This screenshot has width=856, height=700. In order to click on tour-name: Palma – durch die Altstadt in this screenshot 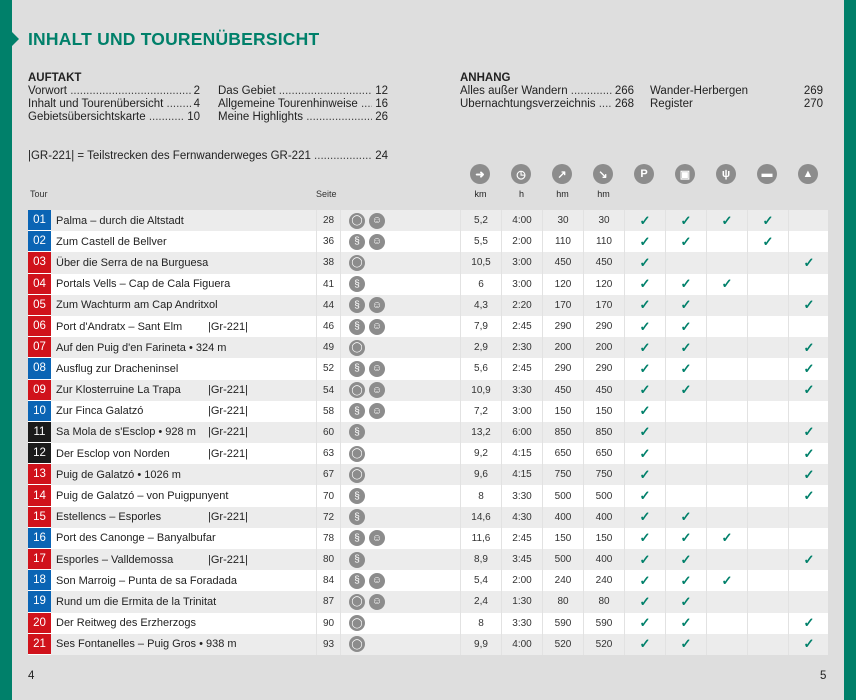, I will do `click(120, 220)`.